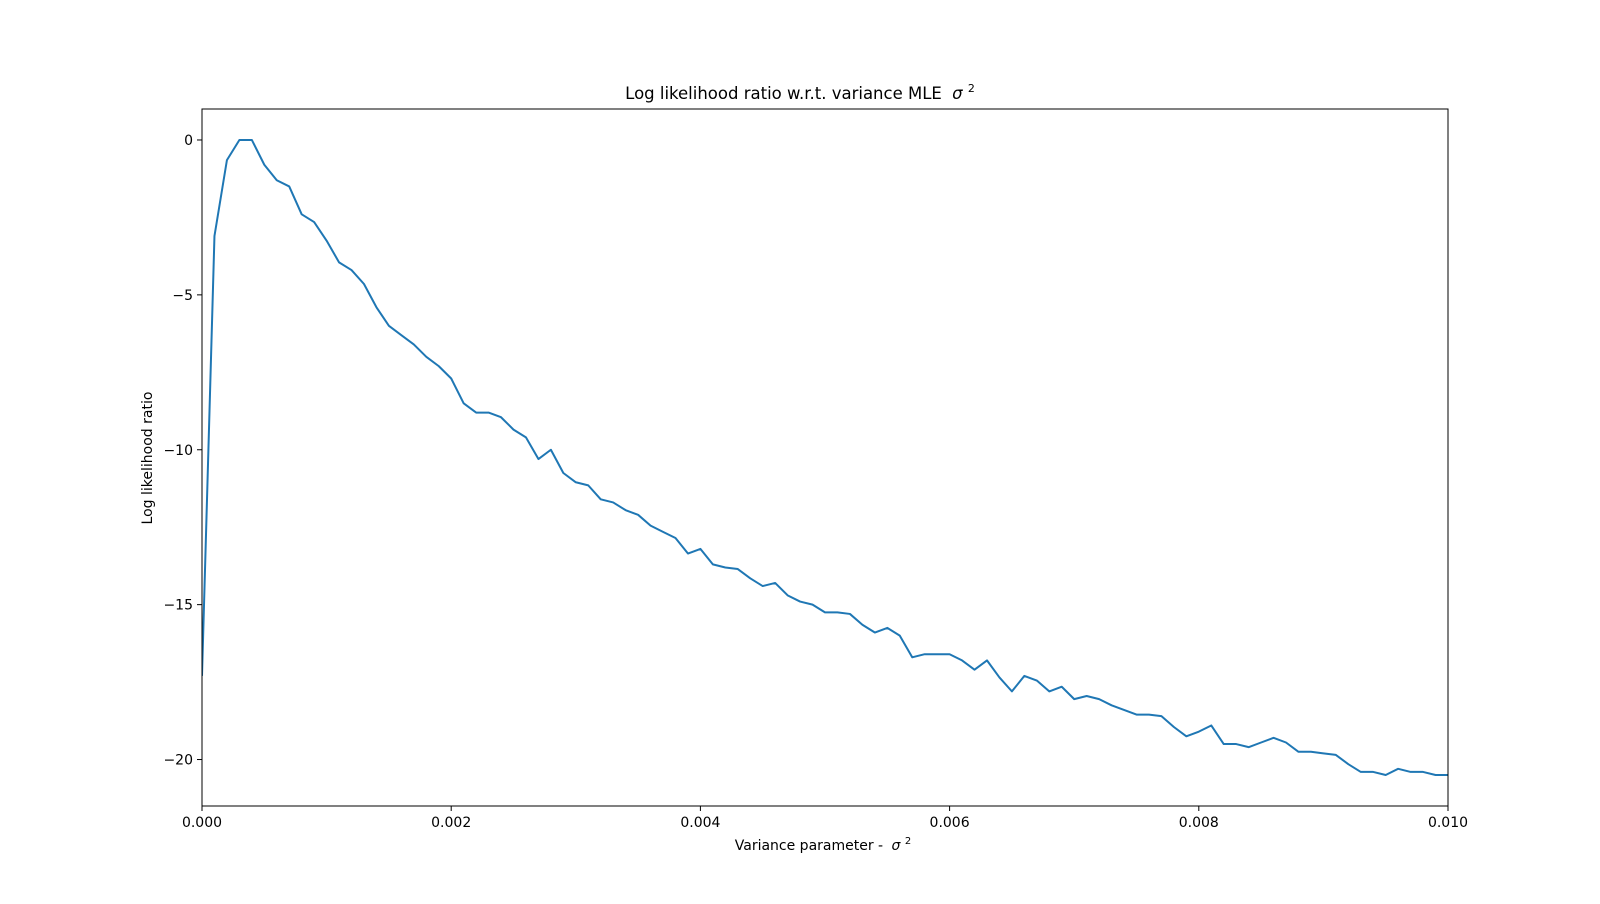  Describe the element at coordinates (957, 93) in the screenshot. I see `chart-title-math: σ` at that location.